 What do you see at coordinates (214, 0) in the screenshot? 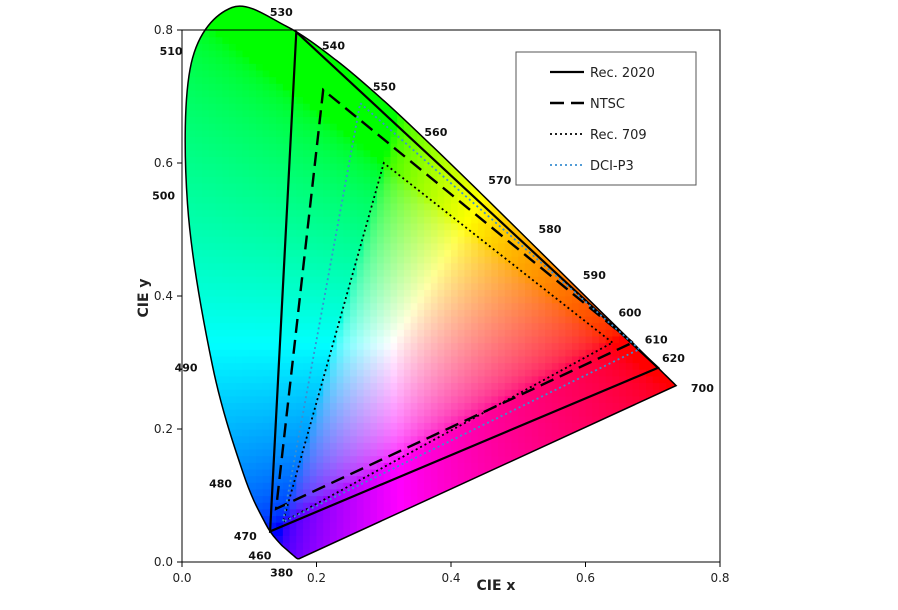
I see `wavelength-label: 520` at bounding box center [214, 0].